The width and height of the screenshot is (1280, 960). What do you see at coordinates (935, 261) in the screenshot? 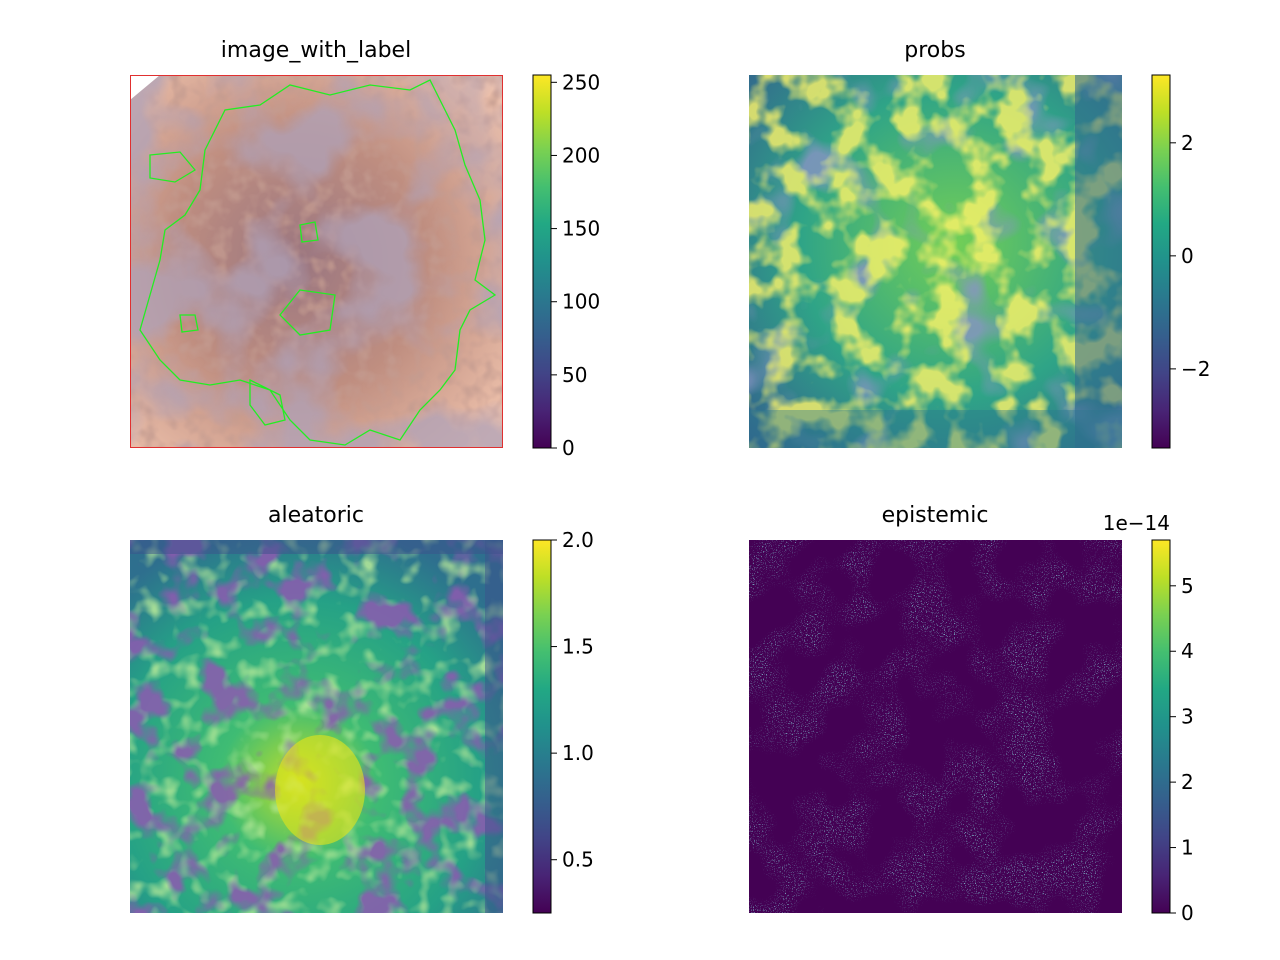
I see `heatmap-probs` at bounding box center [935, 261].